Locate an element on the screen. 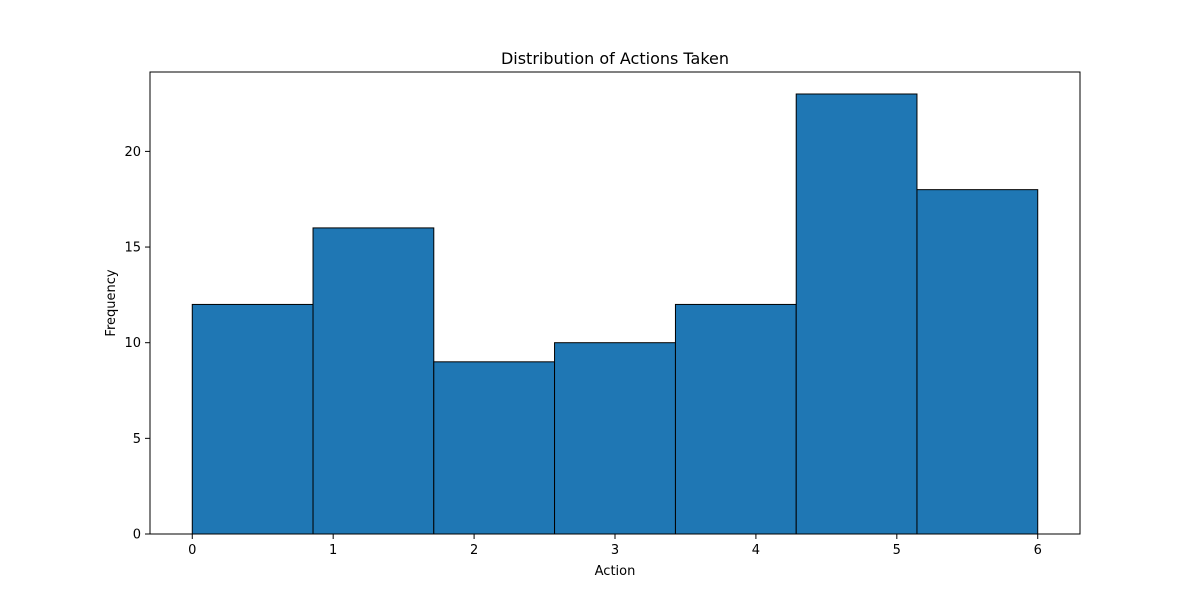 This screenshot has width=1200, height=600. x-tick-label: 1 is located at coordinates (333, 550).